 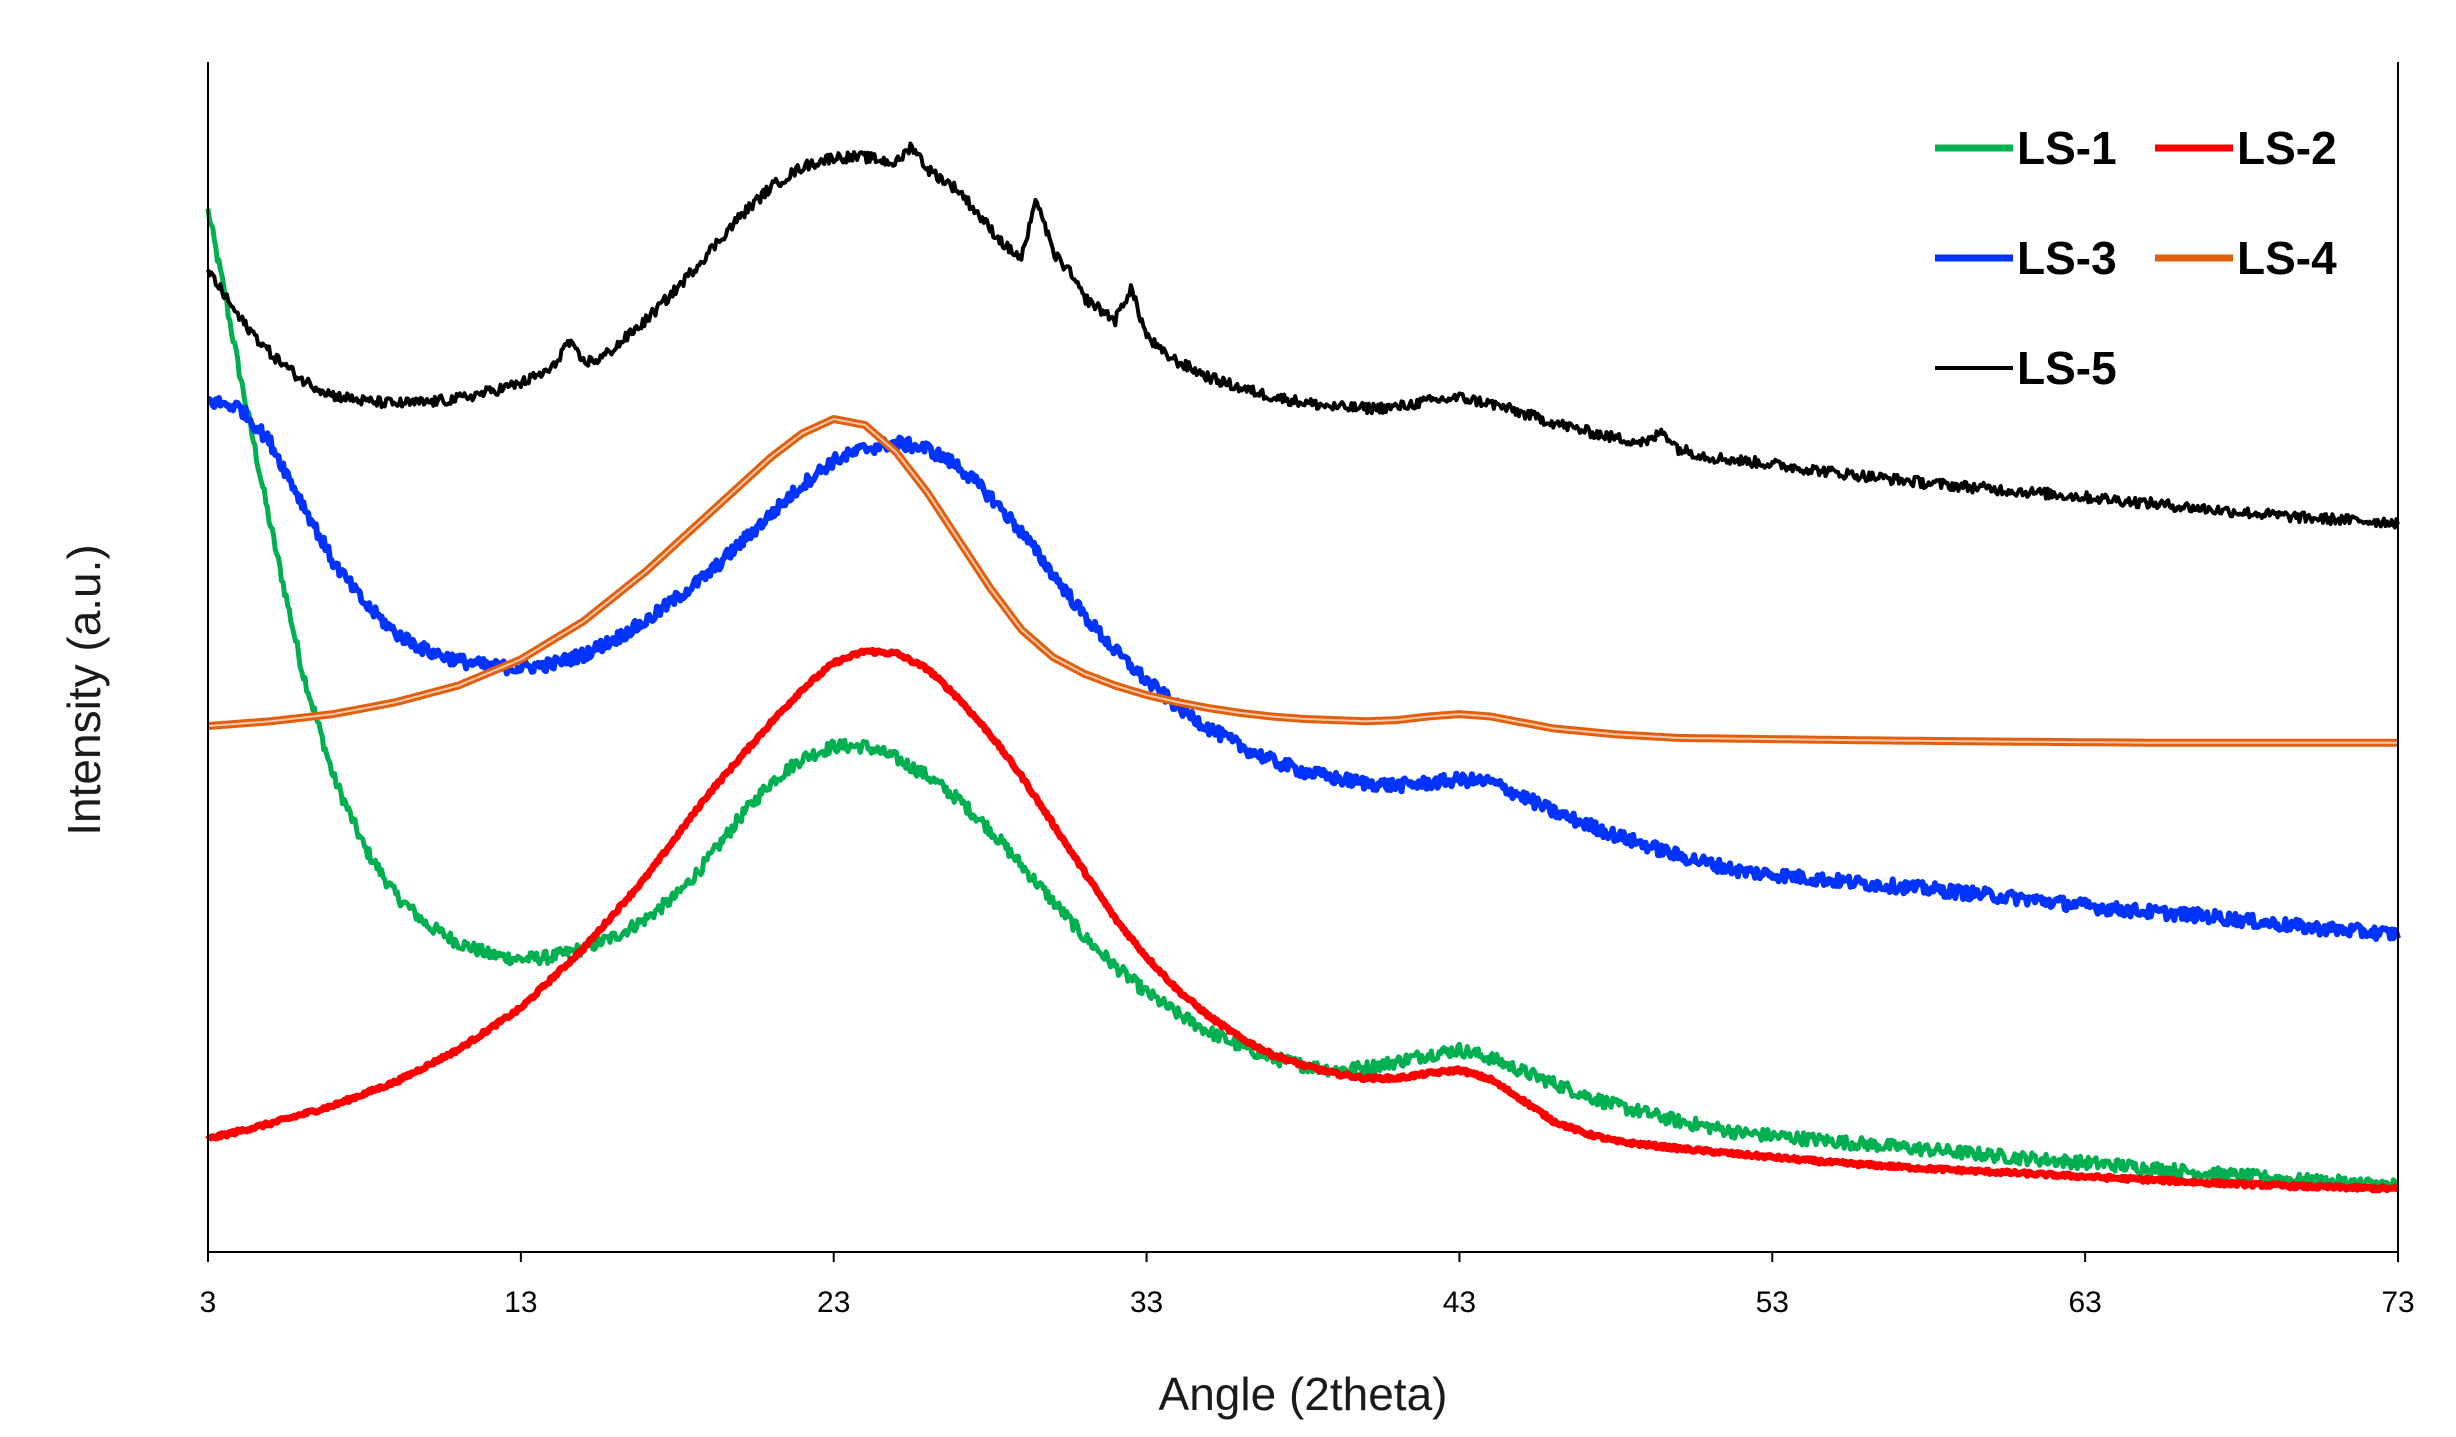 I want to click on legend-label-ls-2: LS-2, so click(x=2287, y=148).